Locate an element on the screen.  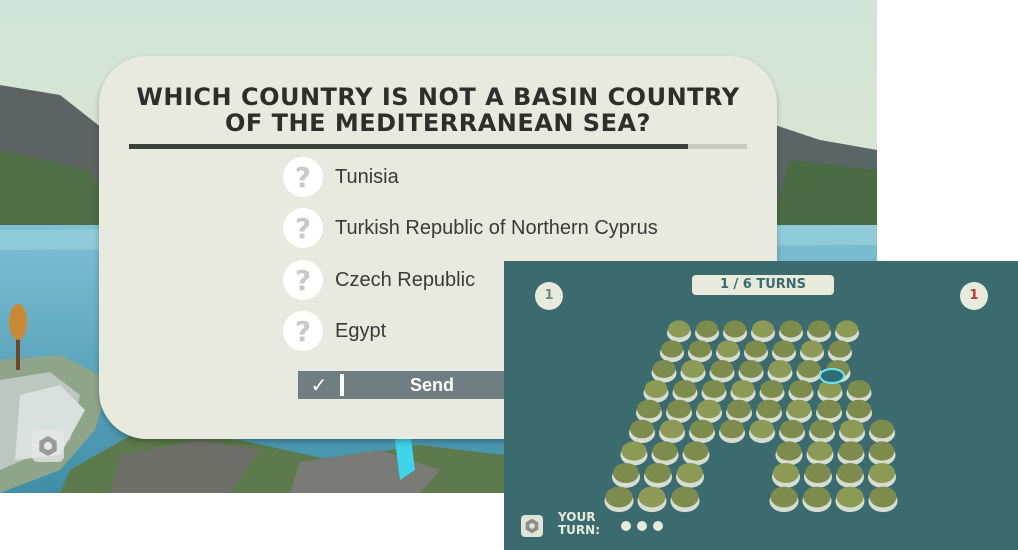
your-turn-line-1: YOUR is located at coordinates (577, 517).